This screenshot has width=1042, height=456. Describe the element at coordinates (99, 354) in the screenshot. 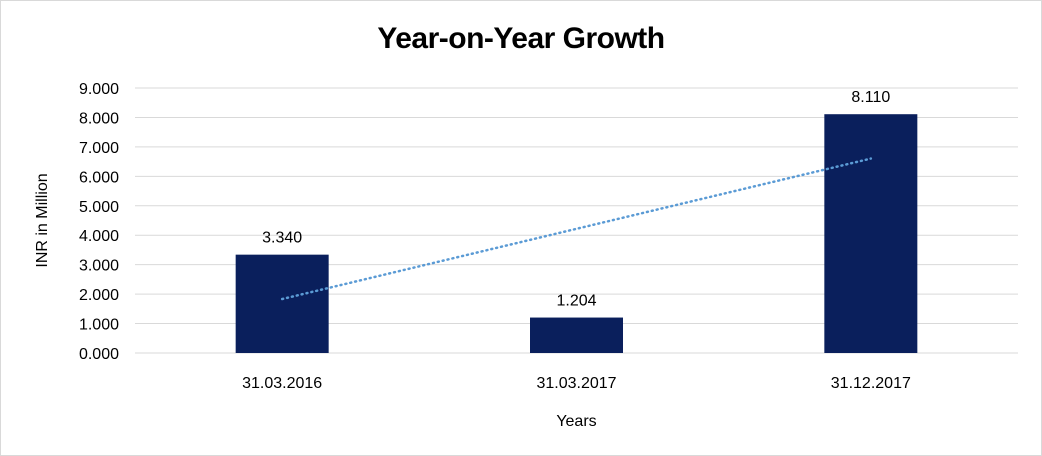

I see `y-tick-label: 0.000` at that location.